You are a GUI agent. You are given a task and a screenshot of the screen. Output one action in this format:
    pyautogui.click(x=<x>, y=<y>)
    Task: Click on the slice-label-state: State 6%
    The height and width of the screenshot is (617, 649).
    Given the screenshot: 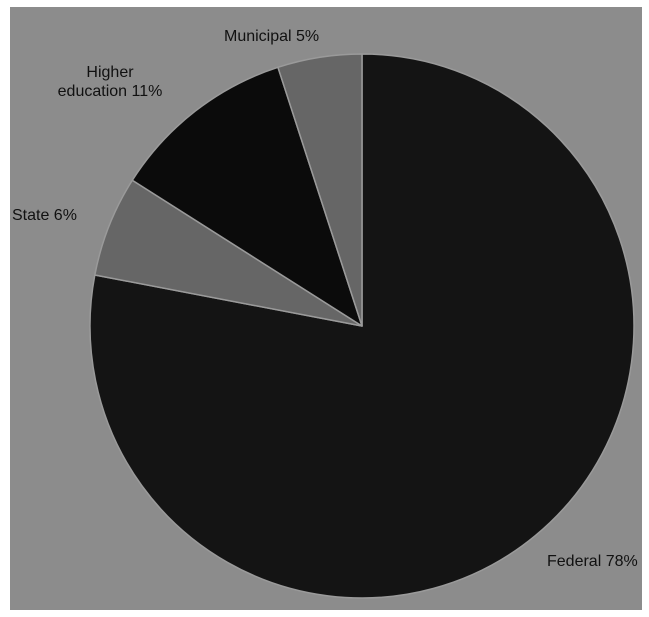 What is the action you would take?
    pyautogui.click(x=44, y=215)
    